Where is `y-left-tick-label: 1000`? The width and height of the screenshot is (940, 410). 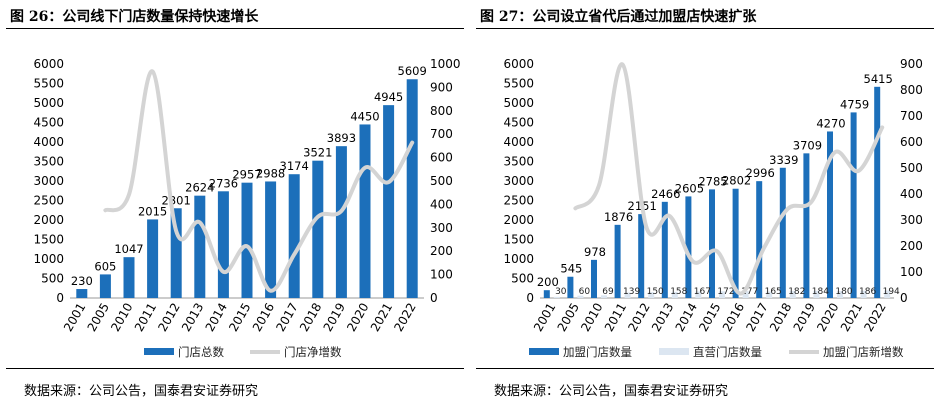 y-left-tick-label: 1000 is located at coordinates (48, 259).